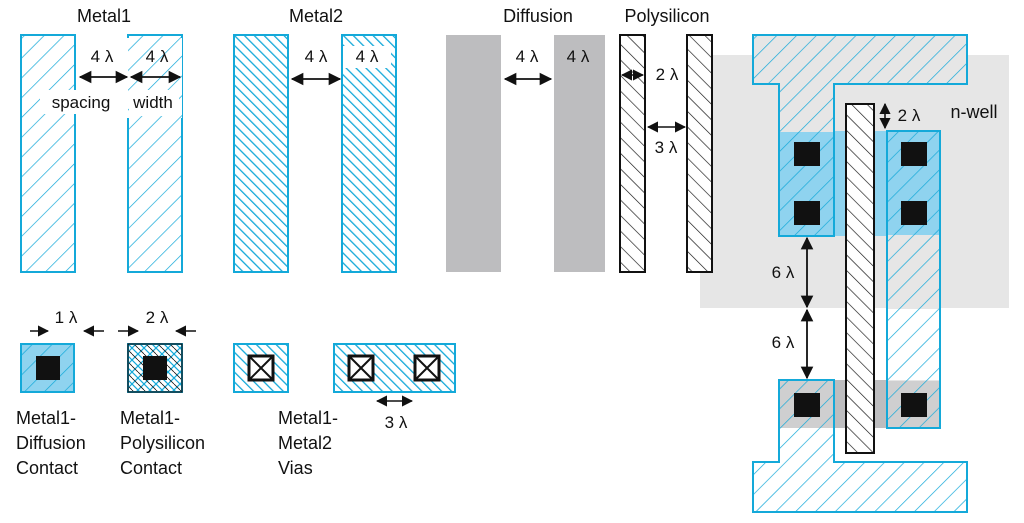  Describe the element at coordinates (46, 418) in the screenshot. I see `caption-m1-diff-line1: Metal1-` at that location.